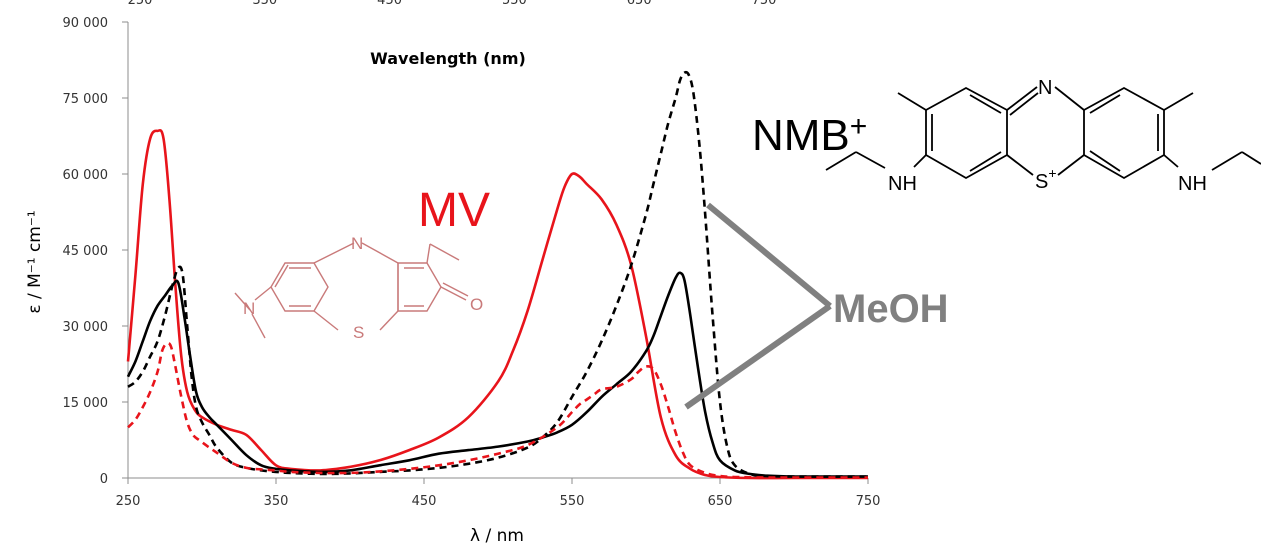 This screenshot has height=552, width=1261. Describe the element at coordinates (497, 536) in the screenshot. I see `x-axis-title: λ / nm` at that location.